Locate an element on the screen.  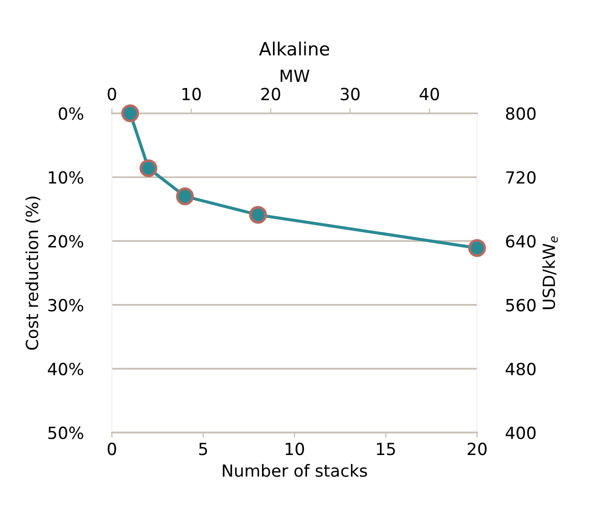
y-axis-title: Cost reduction (%) is located at coordinates (32, 273).